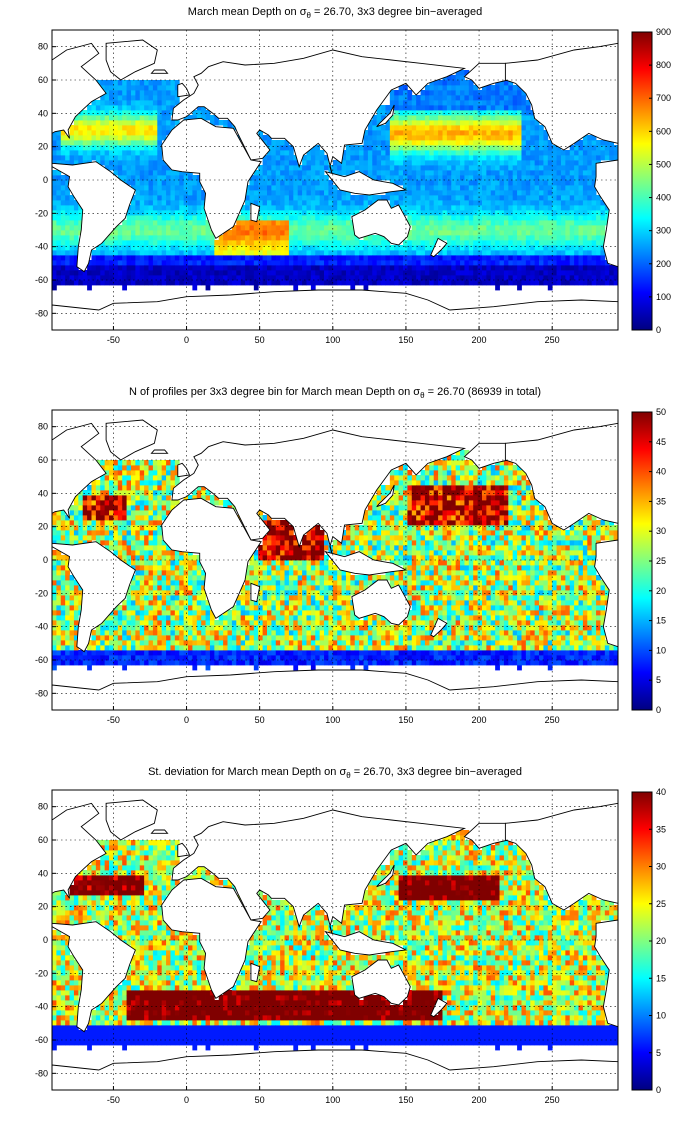 This screenshot has height=1140, width=696. Describe the element at coordinates (41, 280) in the screenshot. I see `y-tick-label: -60` at that location.